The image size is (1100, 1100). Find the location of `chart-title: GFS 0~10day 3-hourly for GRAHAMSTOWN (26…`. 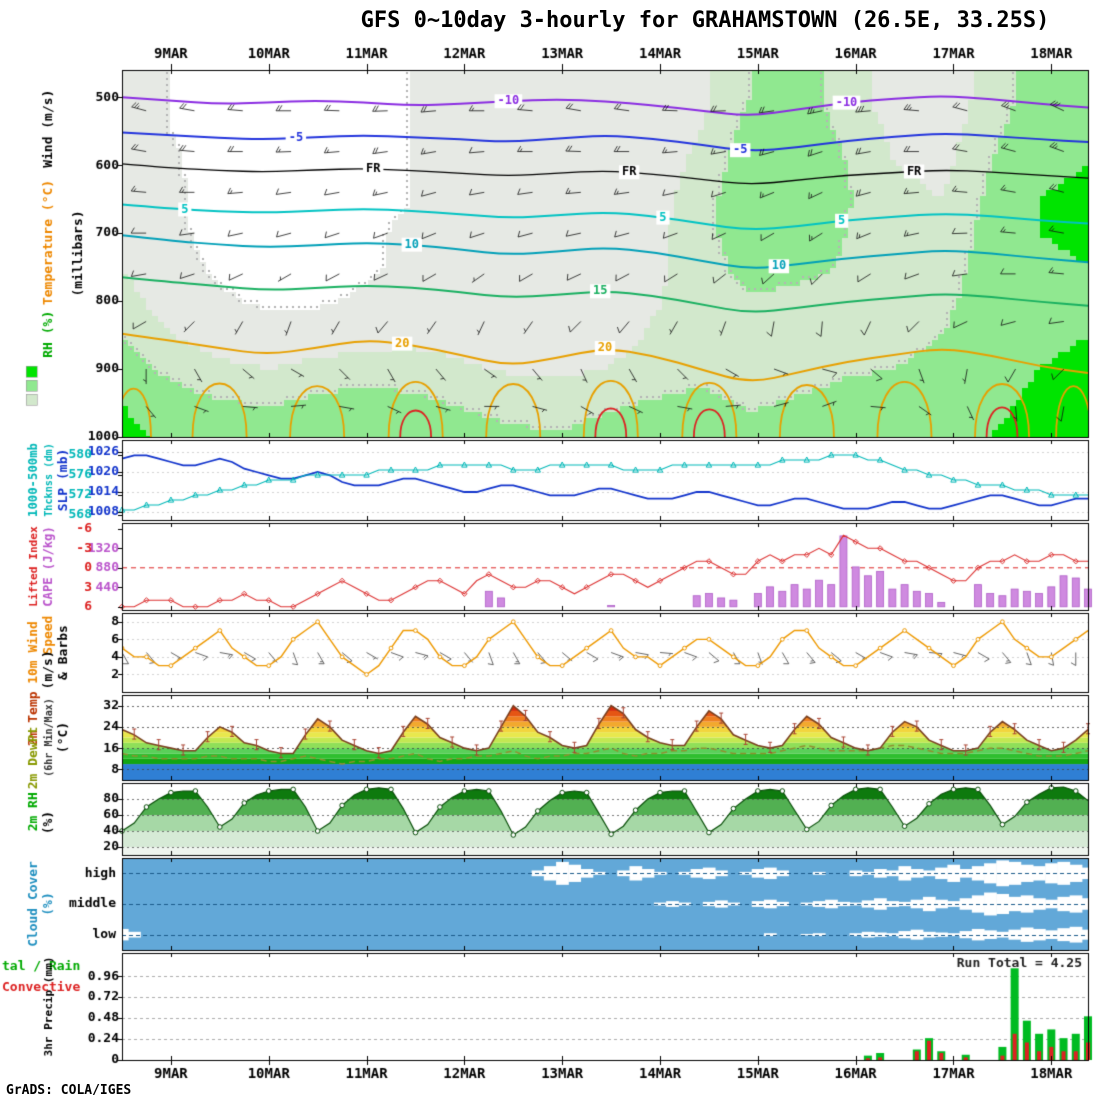

chart-title: GFS 0~10day 3-hourly for GRAHAMSTOWN (26… is located at coordinates (705, 20).